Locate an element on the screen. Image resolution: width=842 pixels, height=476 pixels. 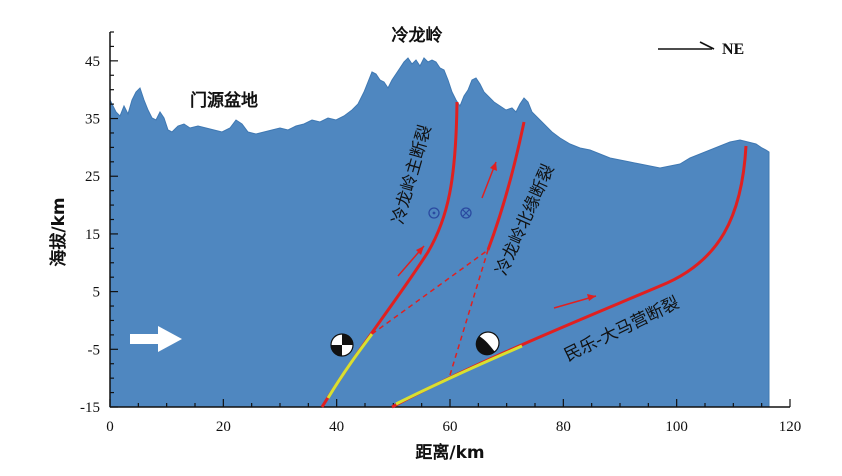
x-tick-labels: 0 20 40 60 80 100 120 is located at coordinates (453, 427).